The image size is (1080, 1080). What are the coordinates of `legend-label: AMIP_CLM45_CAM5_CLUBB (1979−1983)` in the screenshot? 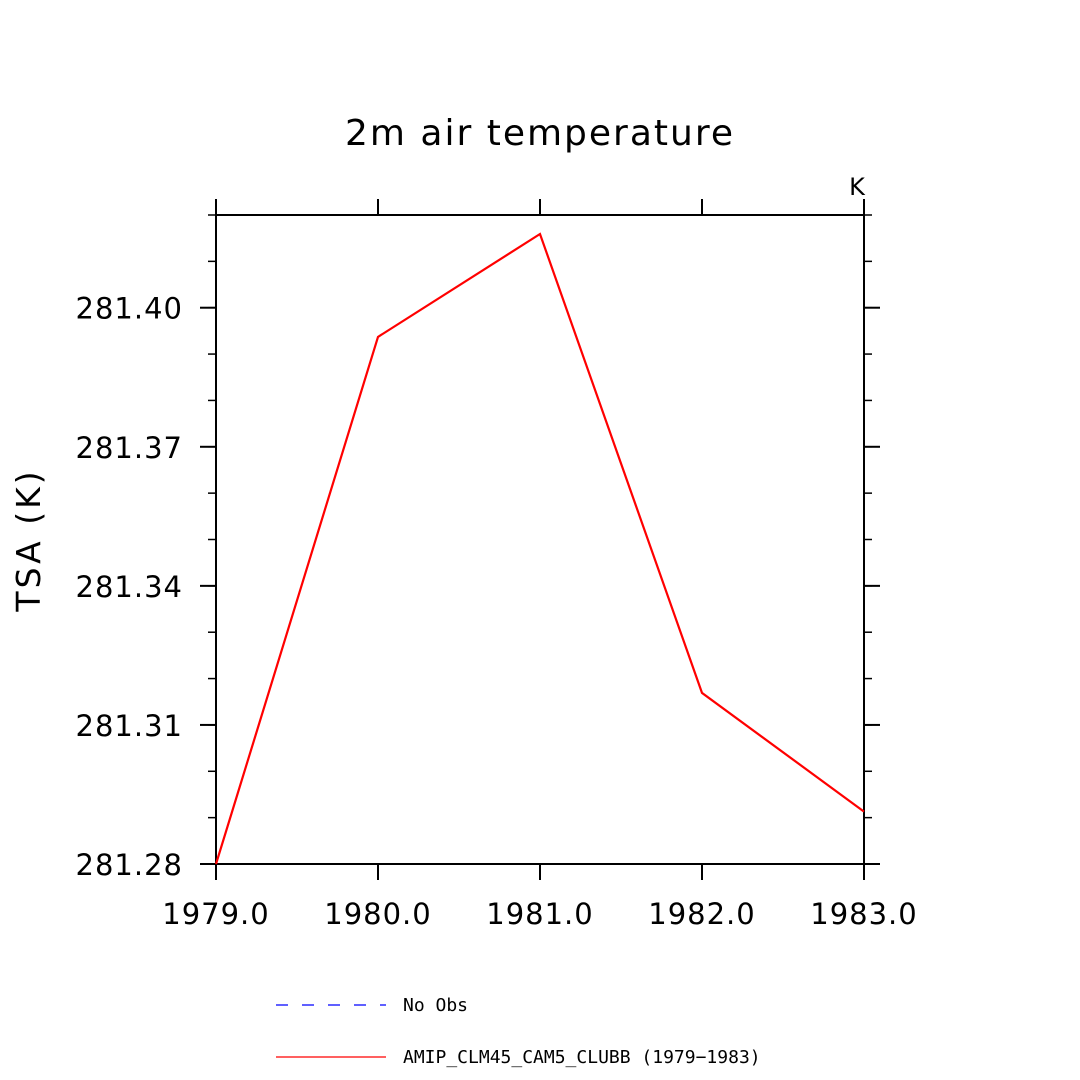 It's located at (582, 1057).